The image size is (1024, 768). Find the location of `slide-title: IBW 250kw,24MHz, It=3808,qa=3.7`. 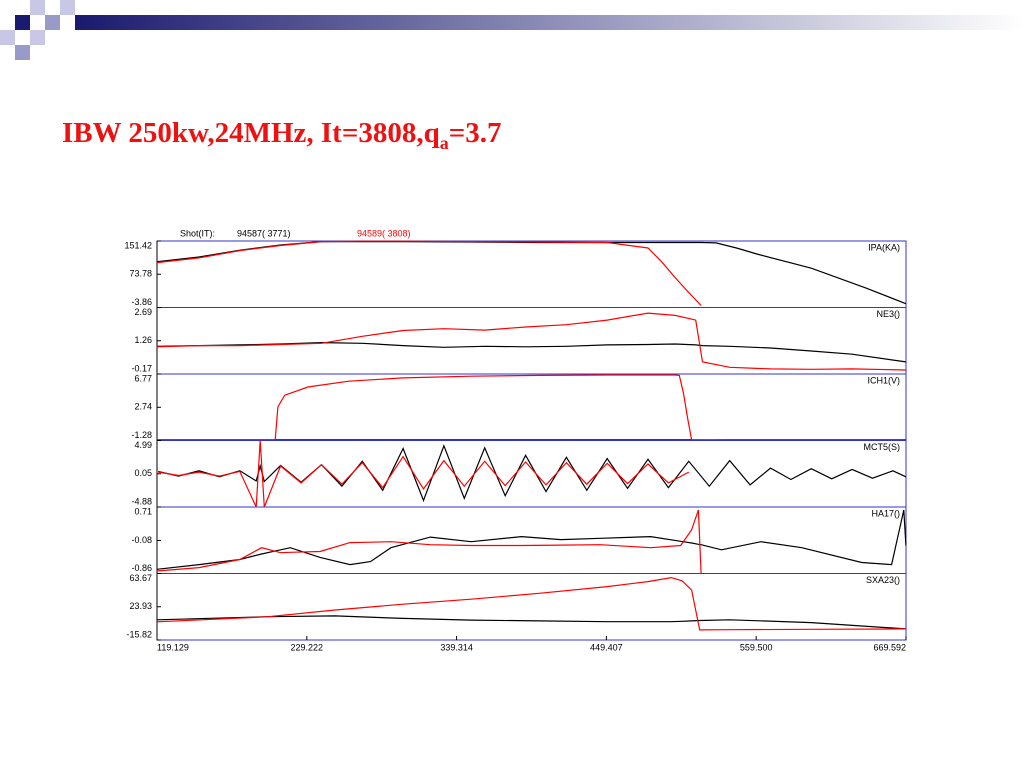

slide-title: IBW 250kw,24MHz, It=3808,qa=3.7 is located at coordinates (282, 135).